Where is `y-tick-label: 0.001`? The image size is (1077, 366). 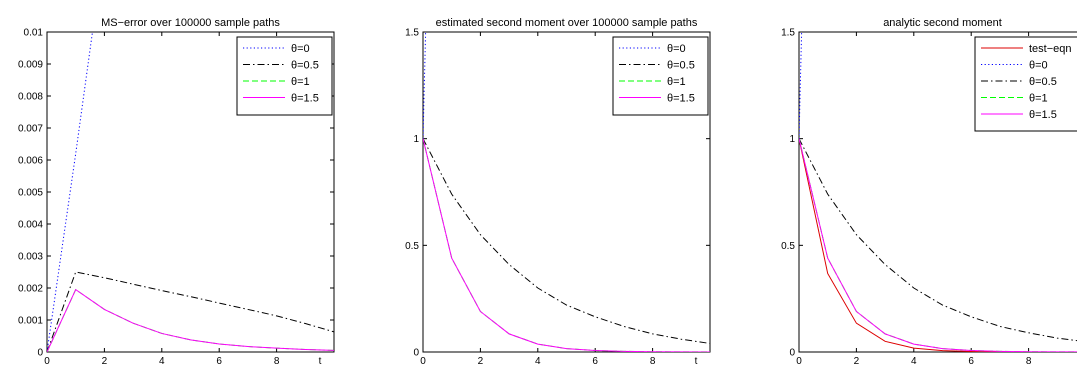
y-tick-label: 0.001 is located at coordinates (30, 321).